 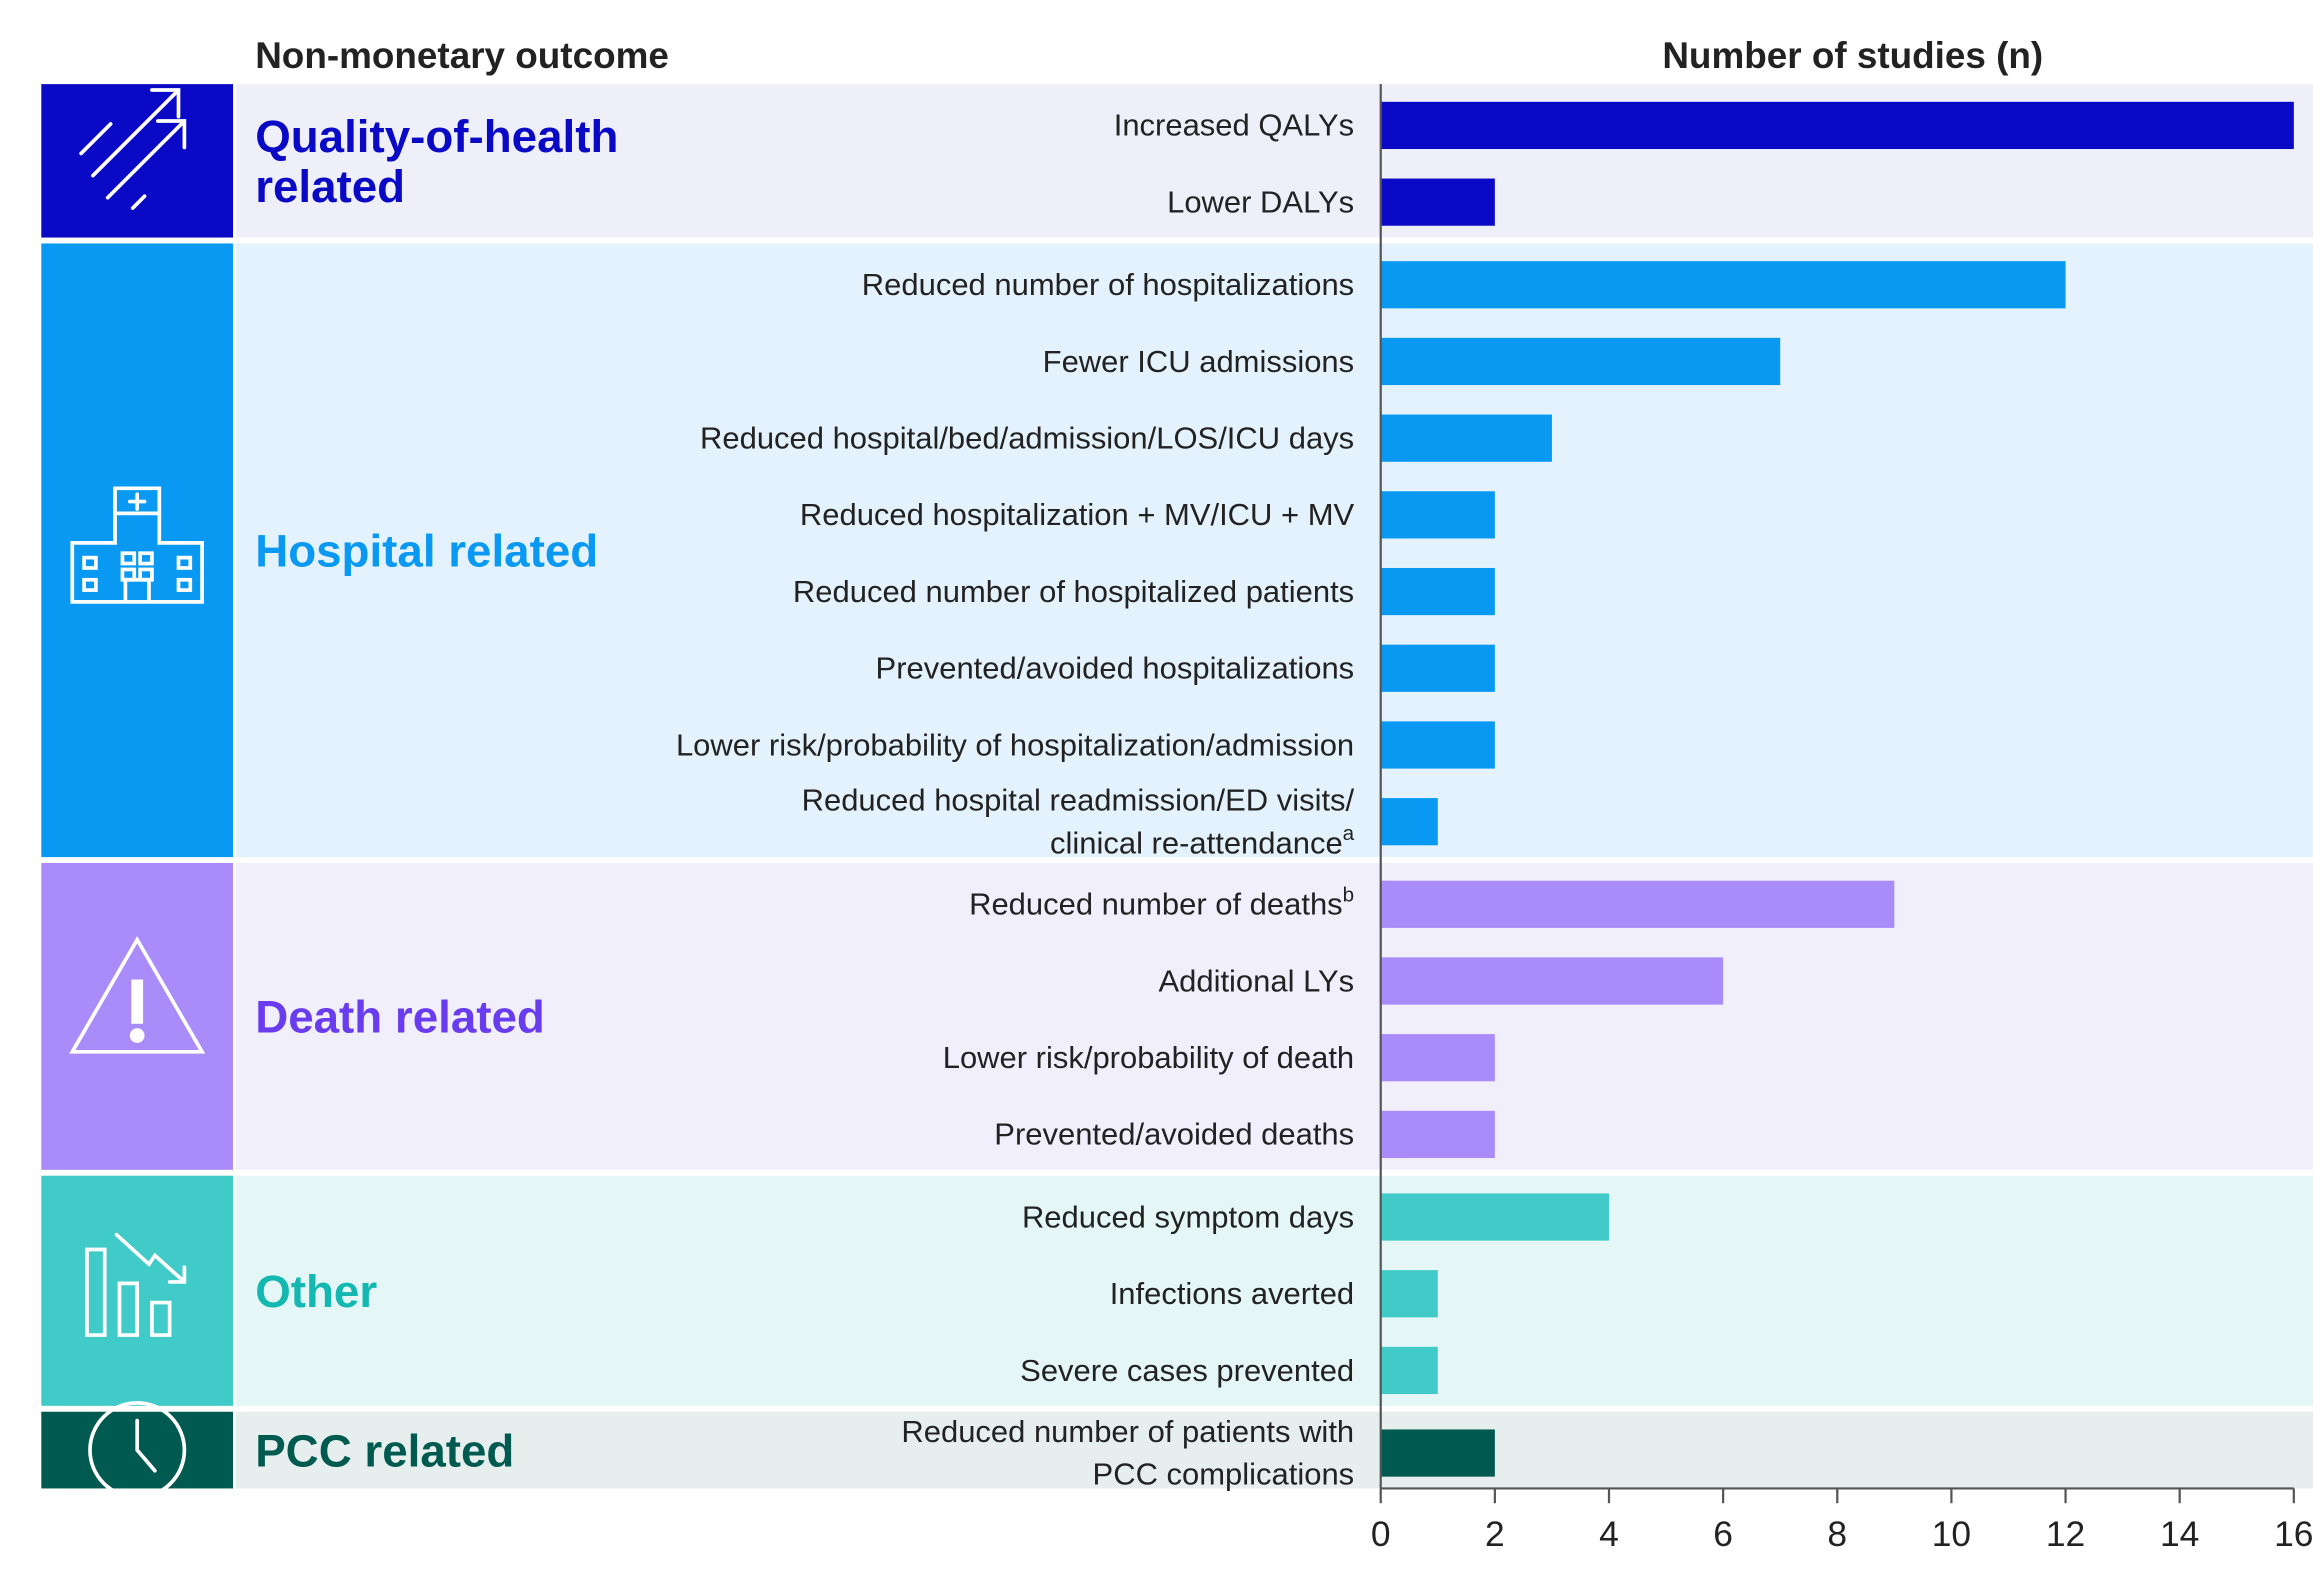 What do you see at coordinates (316, 1291) in the screenshot?
I see `group-name: Other` at bounding box center [316, 1291].